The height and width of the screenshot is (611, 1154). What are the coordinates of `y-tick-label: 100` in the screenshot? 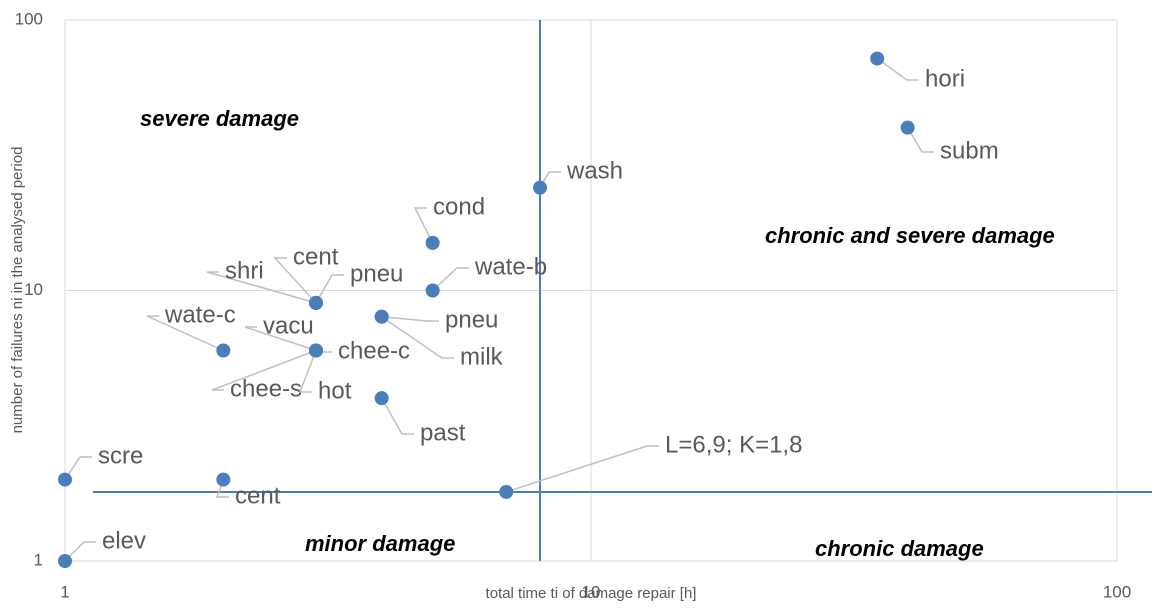 It's located at (29, 18).